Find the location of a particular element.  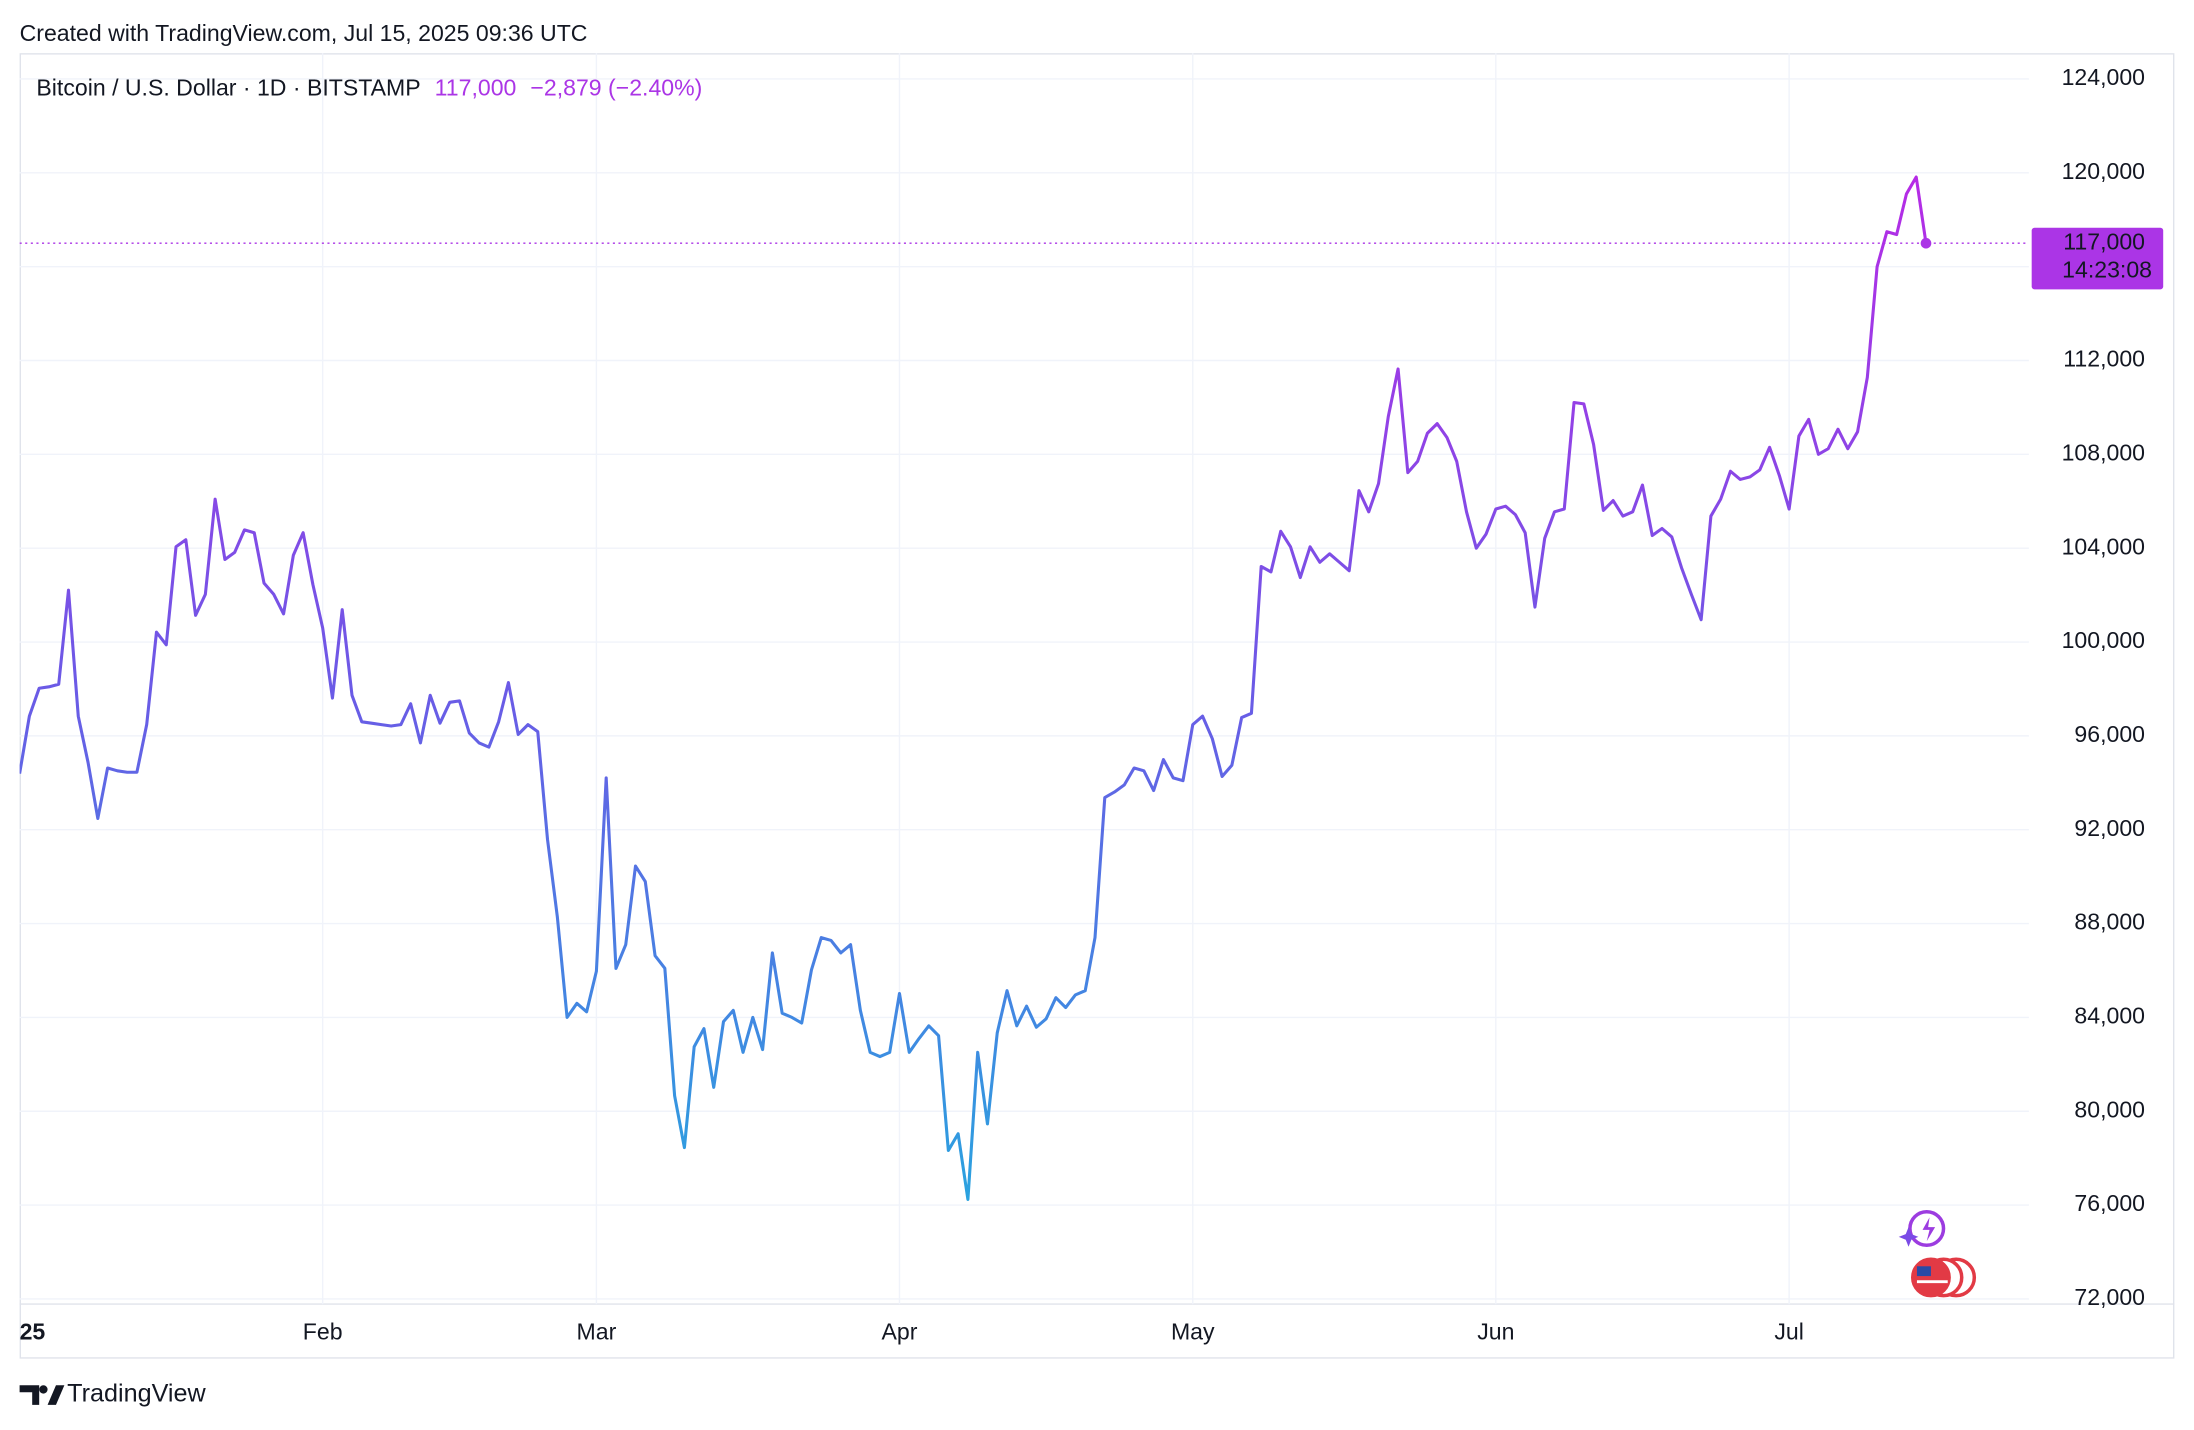

footer: TradingView is located at coordinates (136, 1394).